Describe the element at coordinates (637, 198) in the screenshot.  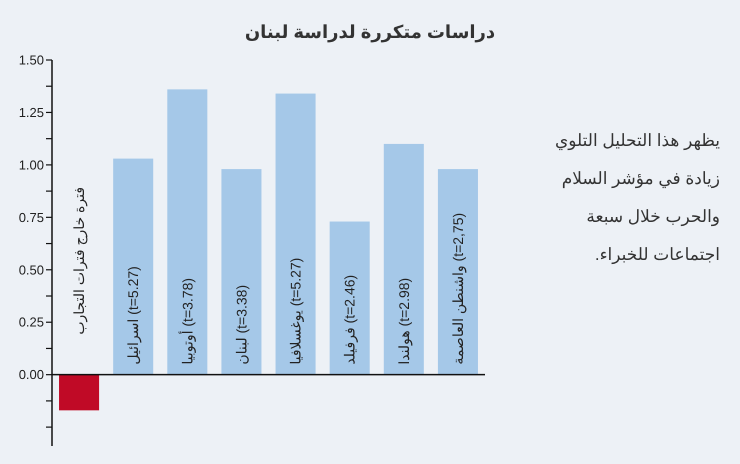
I see `annotation: يظهر هذا التحليل التلوي زيادة في مؤشر السلام والحرب خلال سبعة اجتماعات للخبراء.` at that location.